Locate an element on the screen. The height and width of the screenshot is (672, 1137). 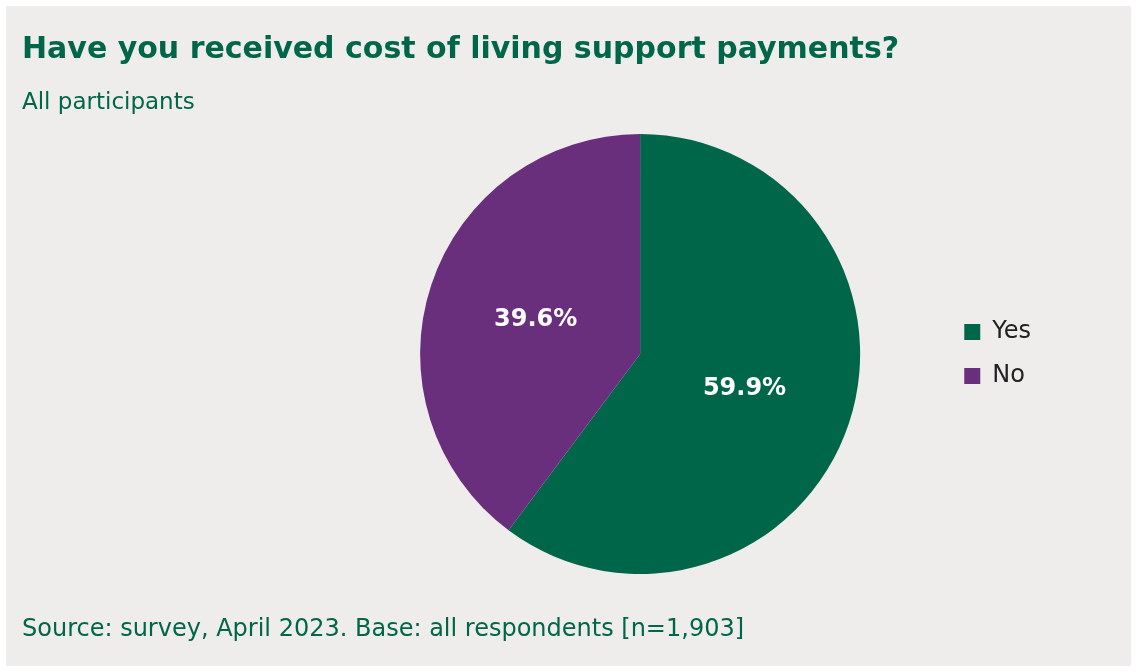
source-note: Source: survey, April 2023. Base: all respondents [n=1,903] is located at coordinates (383, 628).